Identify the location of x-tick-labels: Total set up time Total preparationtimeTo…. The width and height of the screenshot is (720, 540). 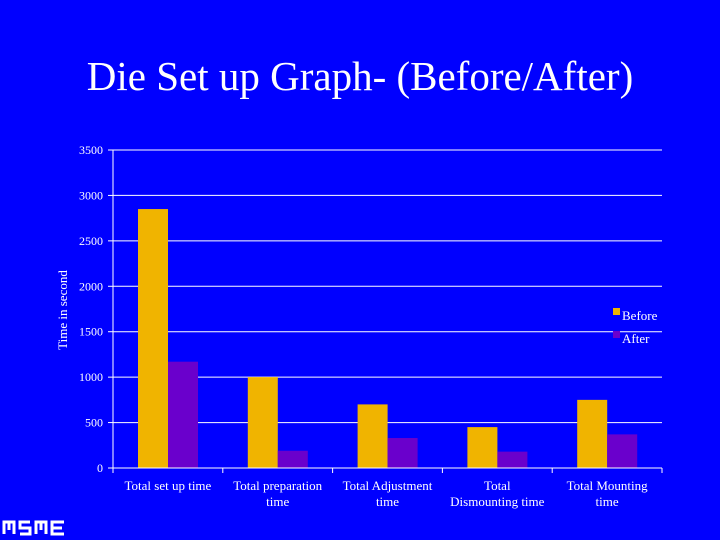
(386, 493).